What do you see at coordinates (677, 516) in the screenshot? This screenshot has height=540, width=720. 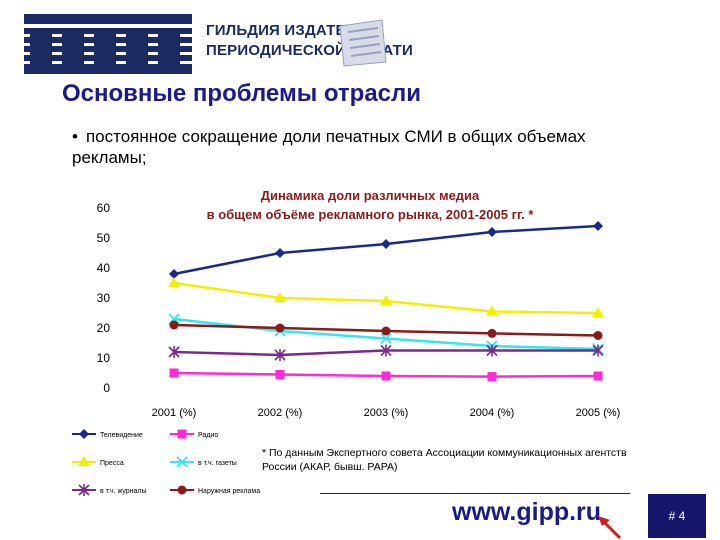 I see `page-number-badge: # 4` at bounding box center [677, 516].